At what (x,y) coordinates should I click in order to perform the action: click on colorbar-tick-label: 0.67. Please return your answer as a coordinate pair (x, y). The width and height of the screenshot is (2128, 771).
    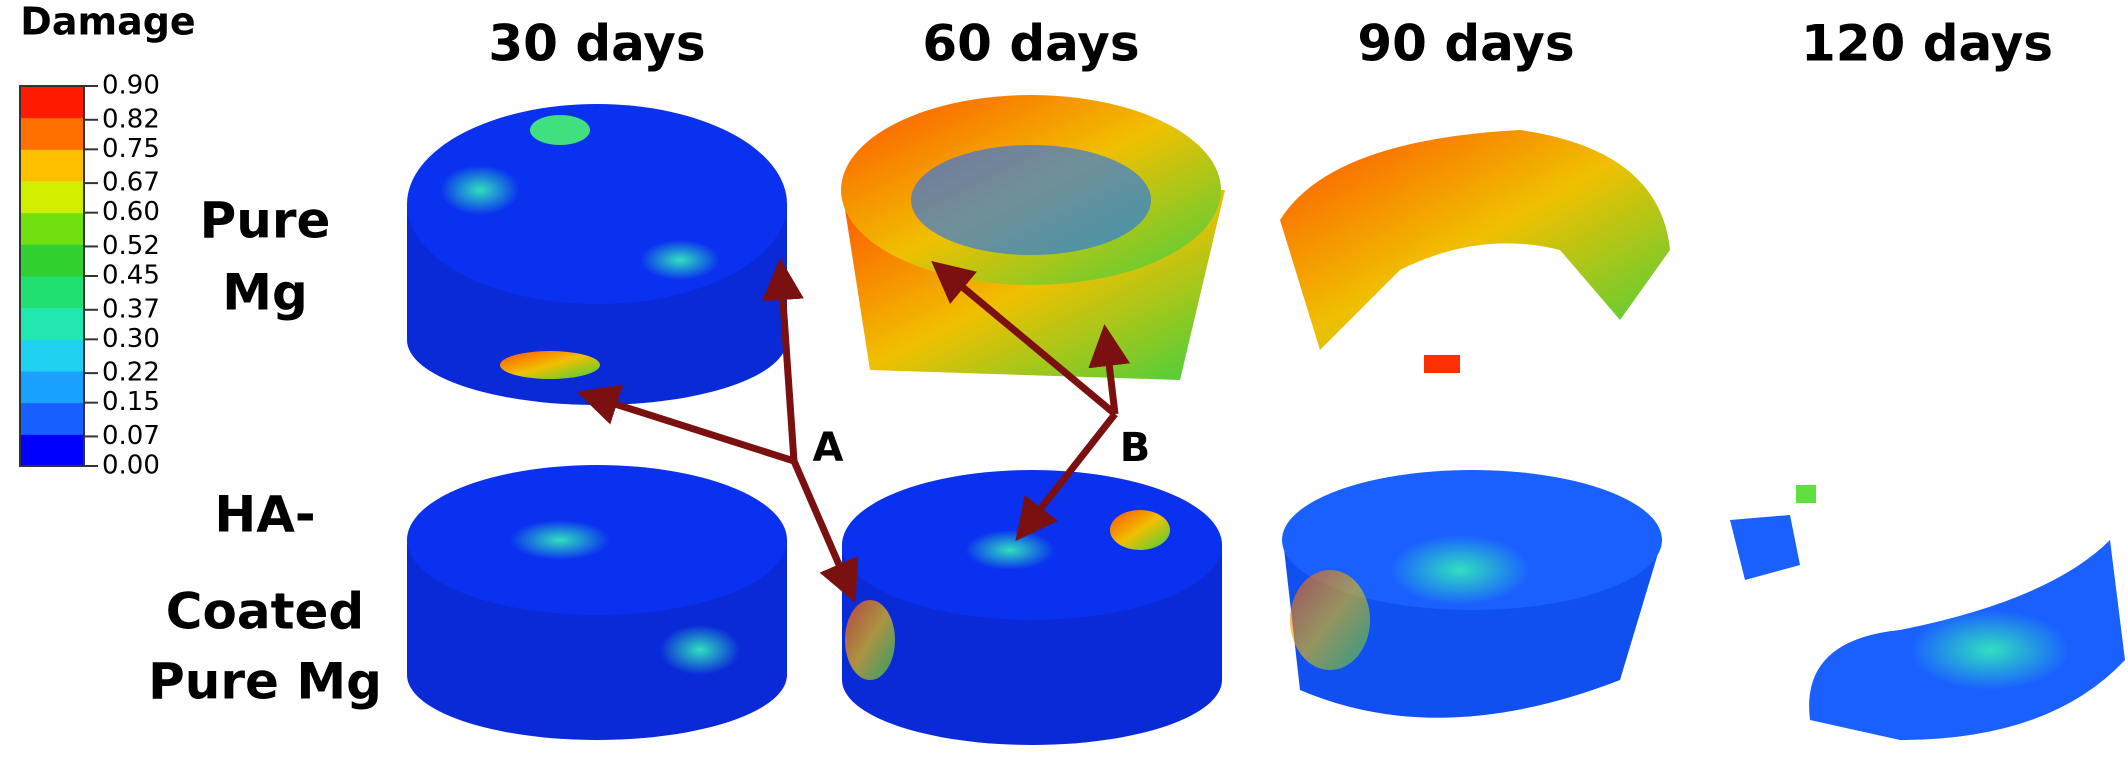
    Looking at the image, I should click on (131, 183).